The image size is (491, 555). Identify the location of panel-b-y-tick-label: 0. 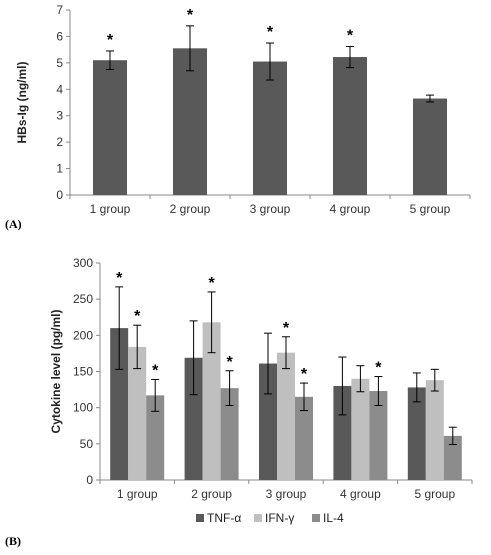
(89, 480).